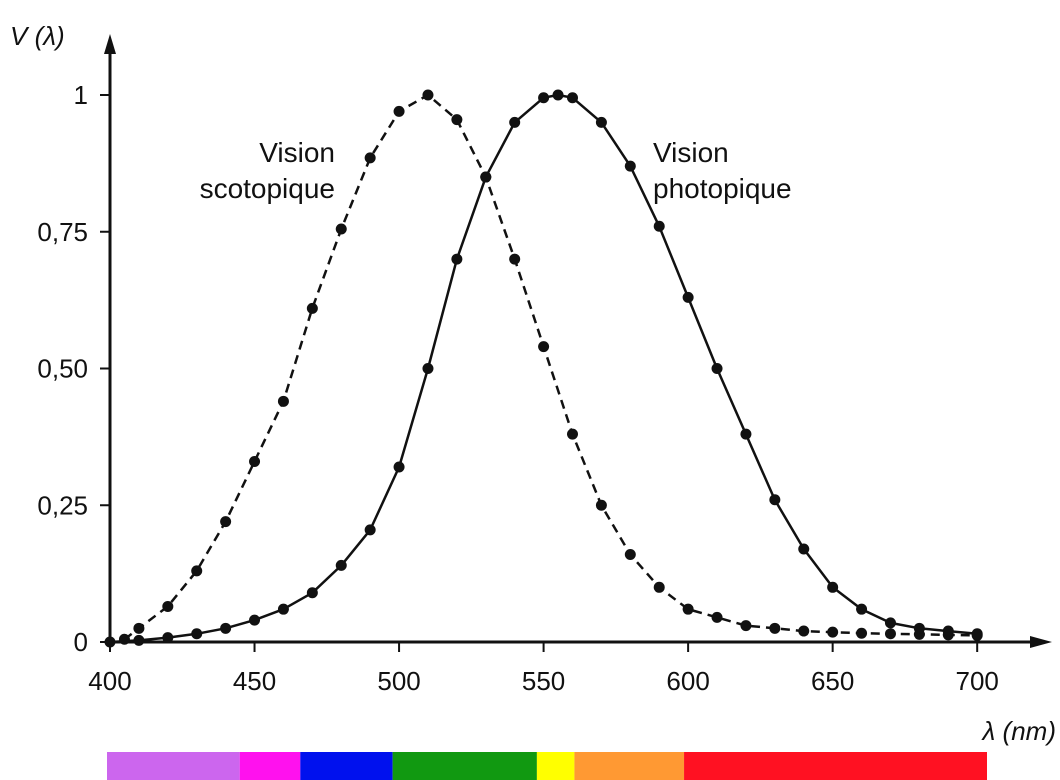  Describe the element at coordinates (722, 188) in the screenshot. I see `annotation-label: photopique` at that location.